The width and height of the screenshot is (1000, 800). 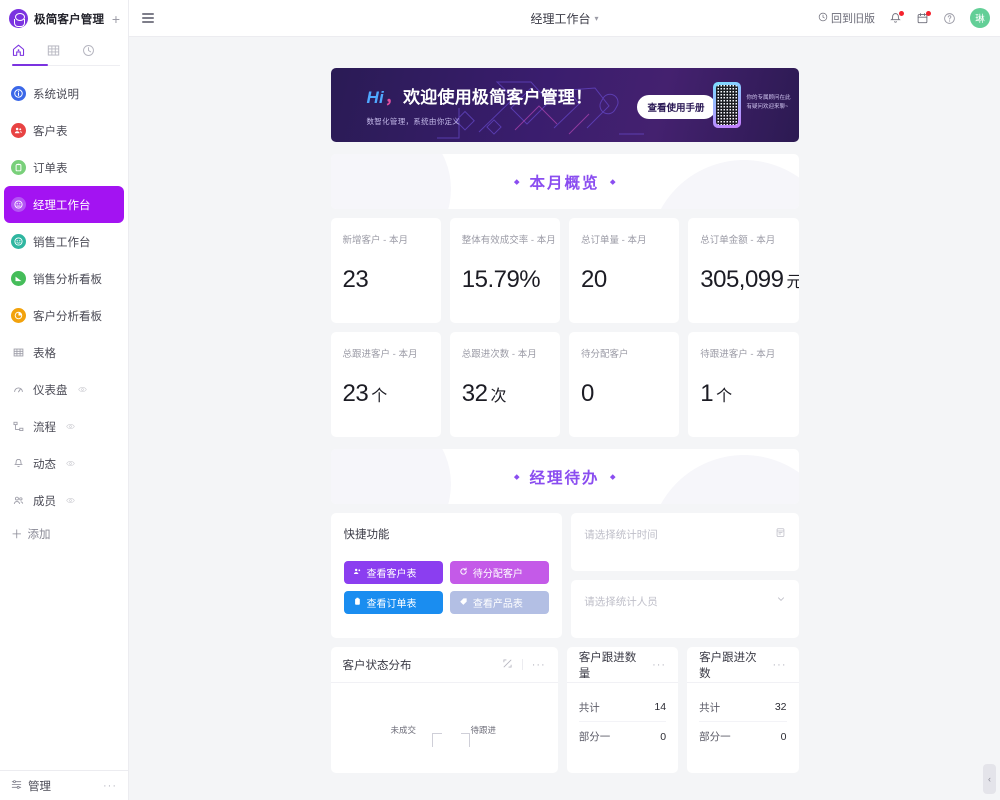 I want to click on sidebar-header: 极简客户管理 +, so click(x=64, y=18).